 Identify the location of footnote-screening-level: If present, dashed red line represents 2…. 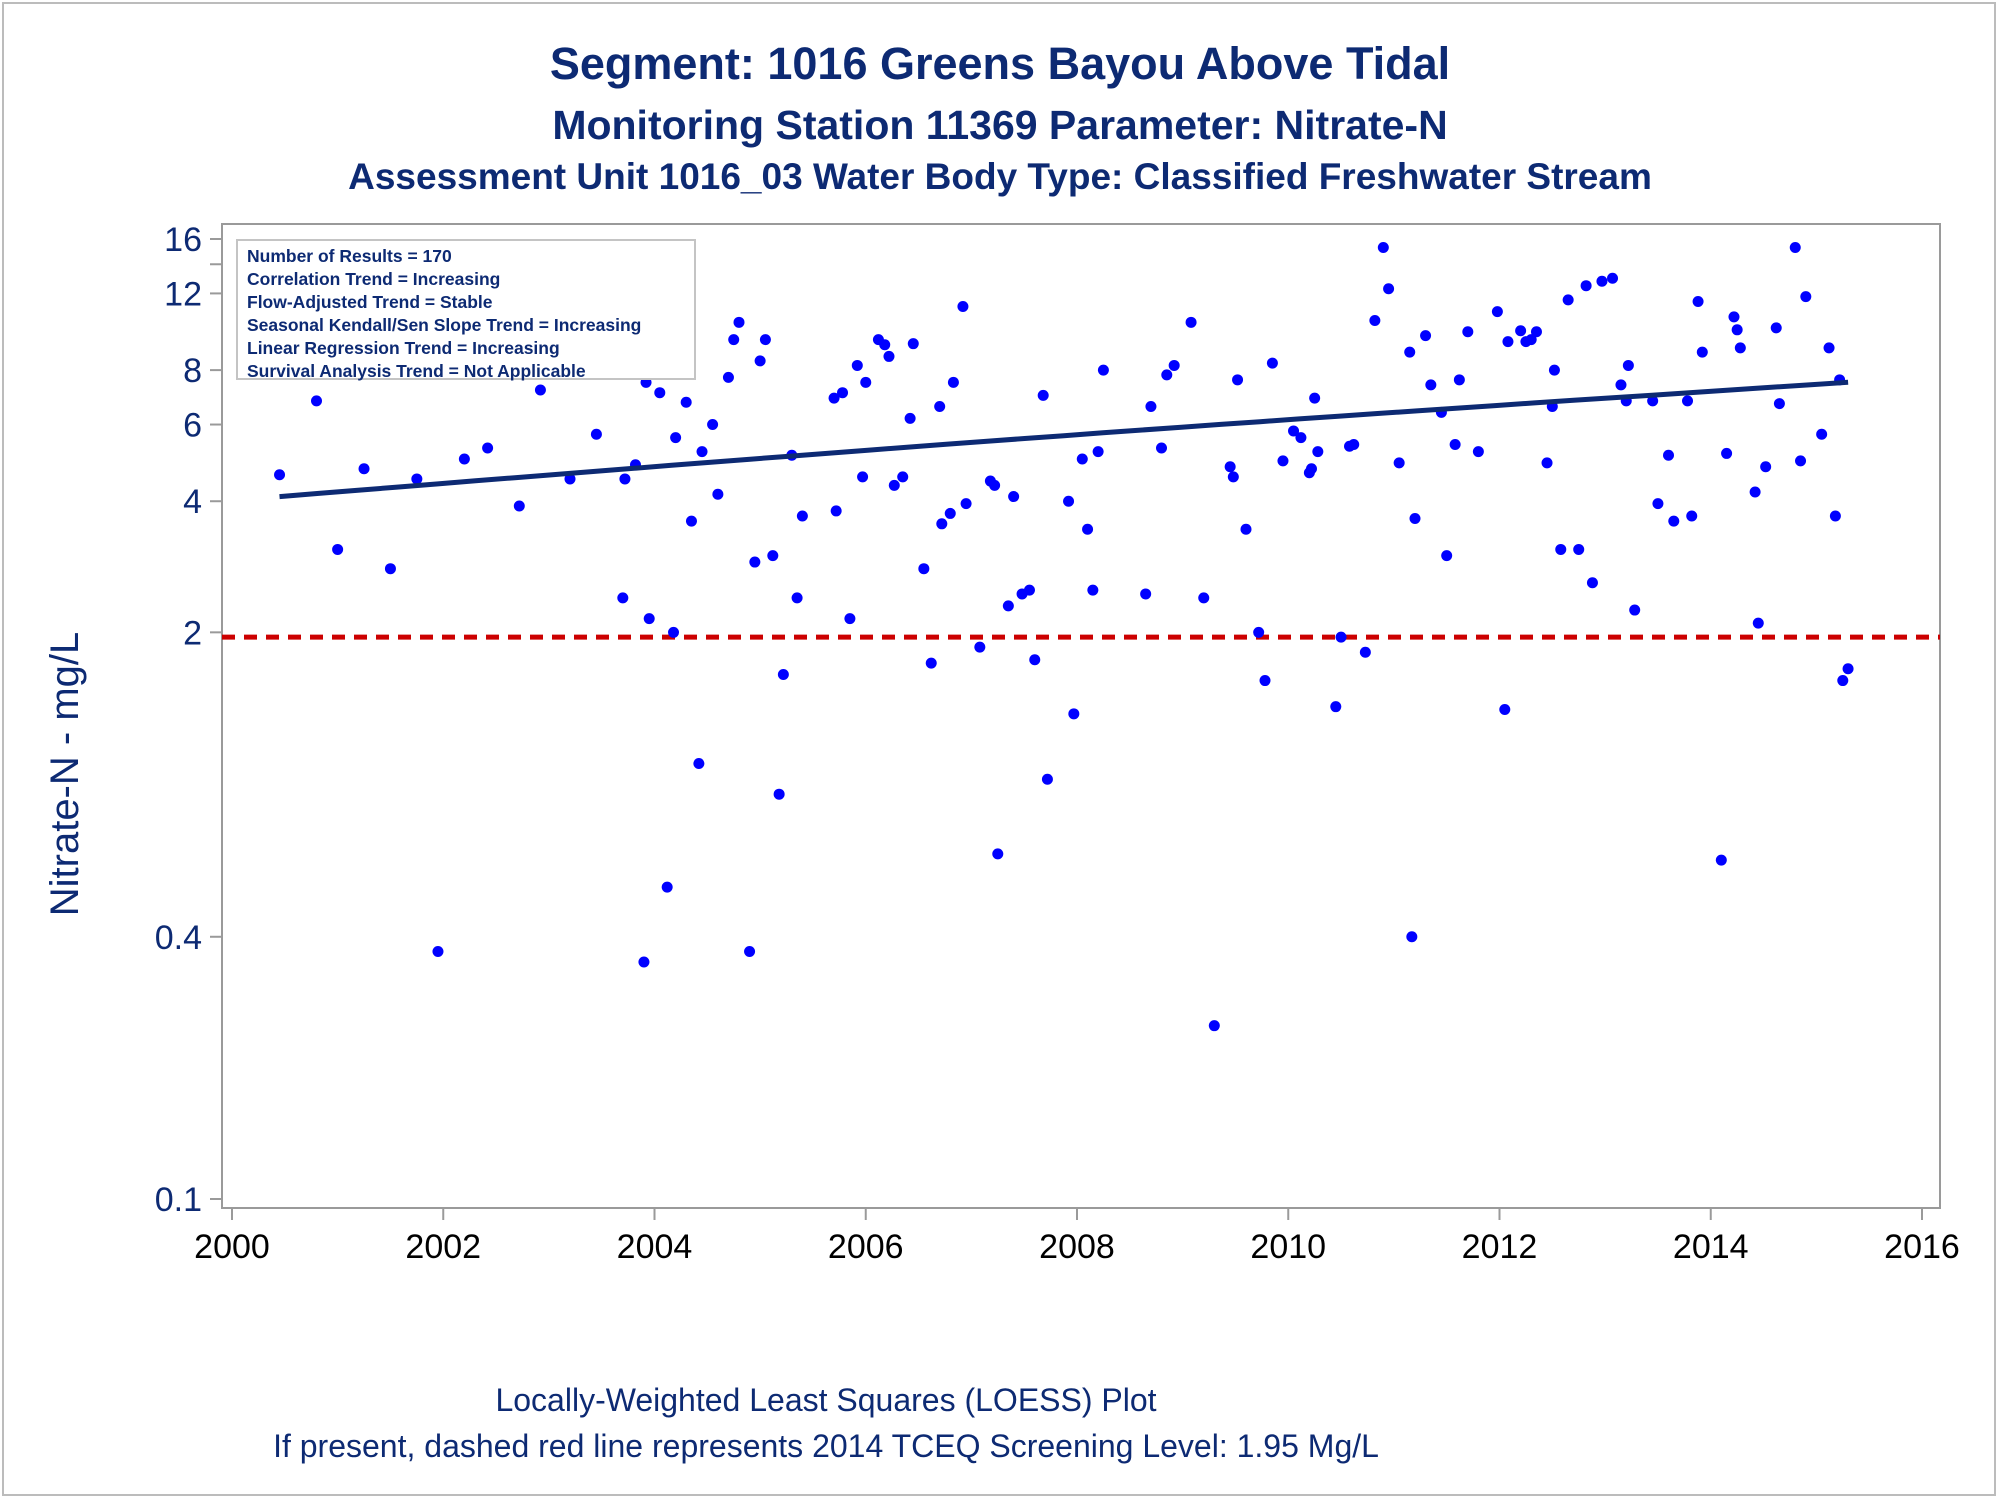
(826, 1446).